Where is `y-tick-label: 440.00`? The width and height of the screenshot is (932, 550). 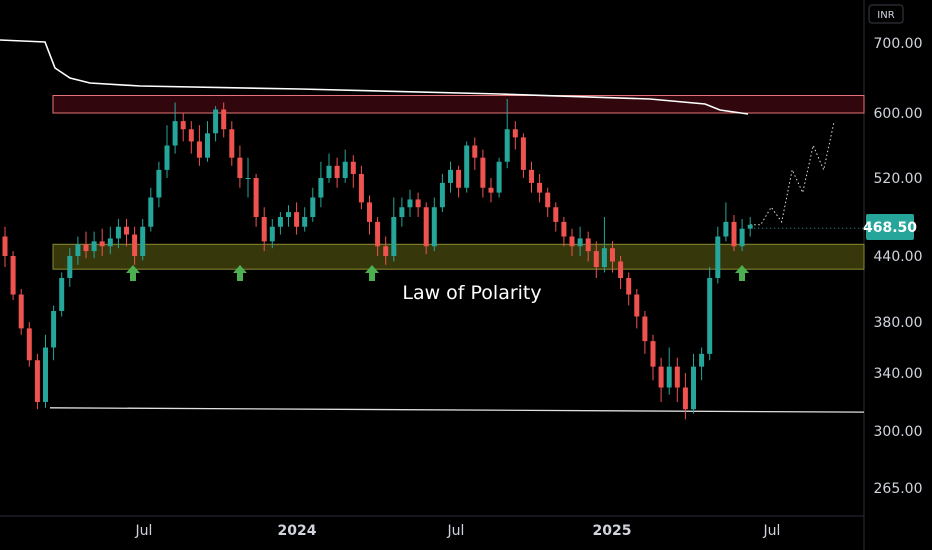 y-tick-label: 440.00 is located at coordinates (898, 257).